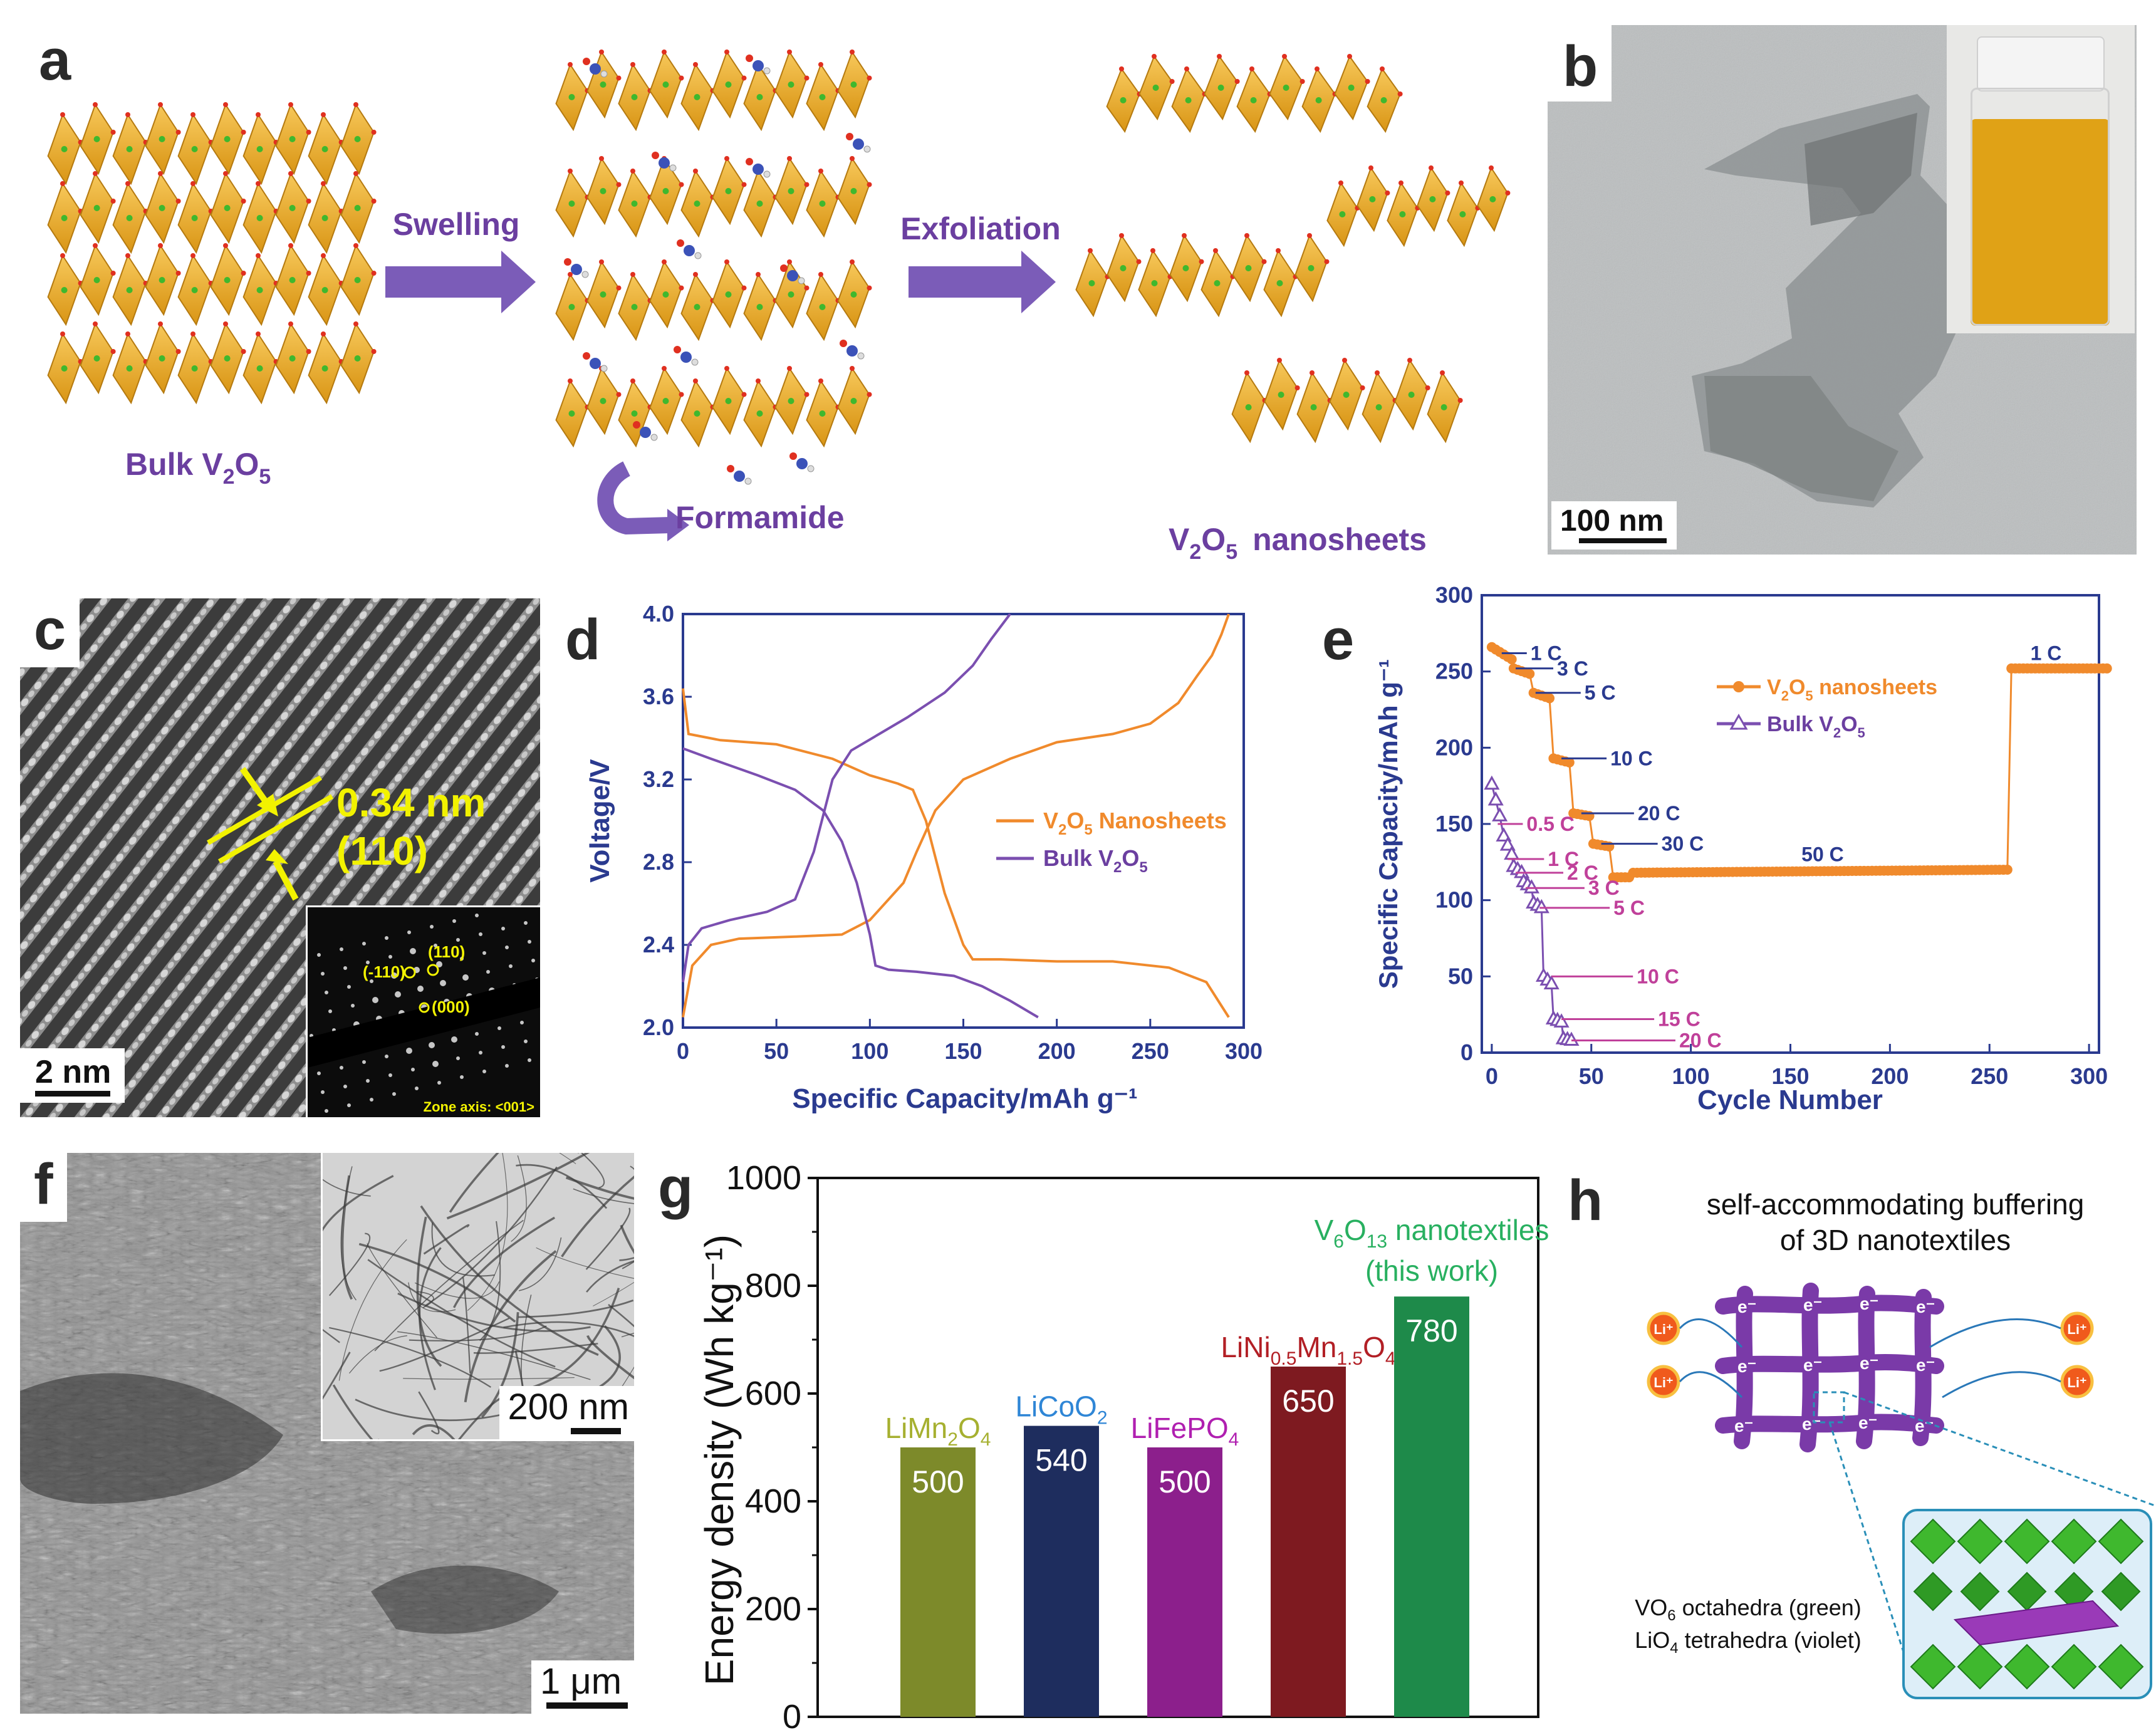 This screenshot has width=2156, height=1735. Describe the element at coordinates (1801, 439) in the screenshot. I see `nanosheet-flake-lower` at that location.